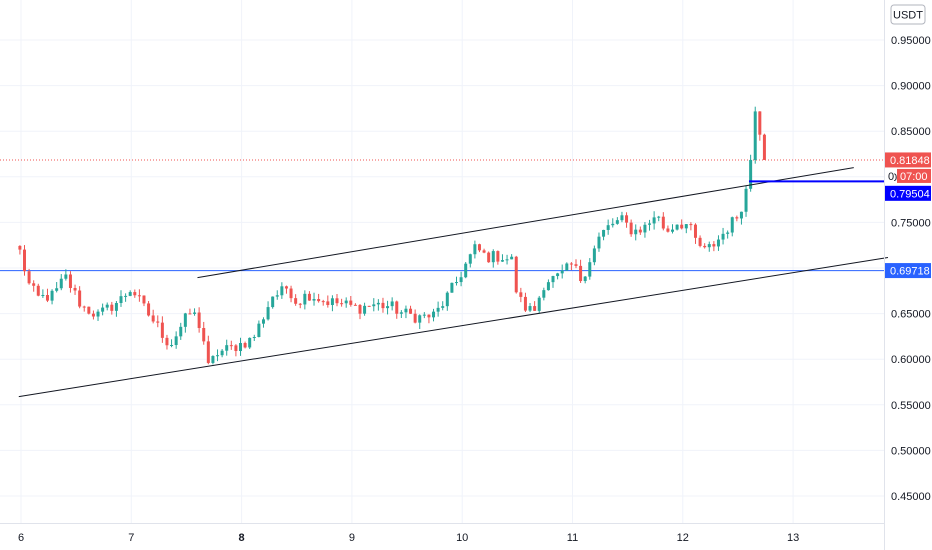  What do you see at coordinates (911, 451) in the screenshot?
I see `y-tick-label: 0.50000` at bounding box center [911, 451].